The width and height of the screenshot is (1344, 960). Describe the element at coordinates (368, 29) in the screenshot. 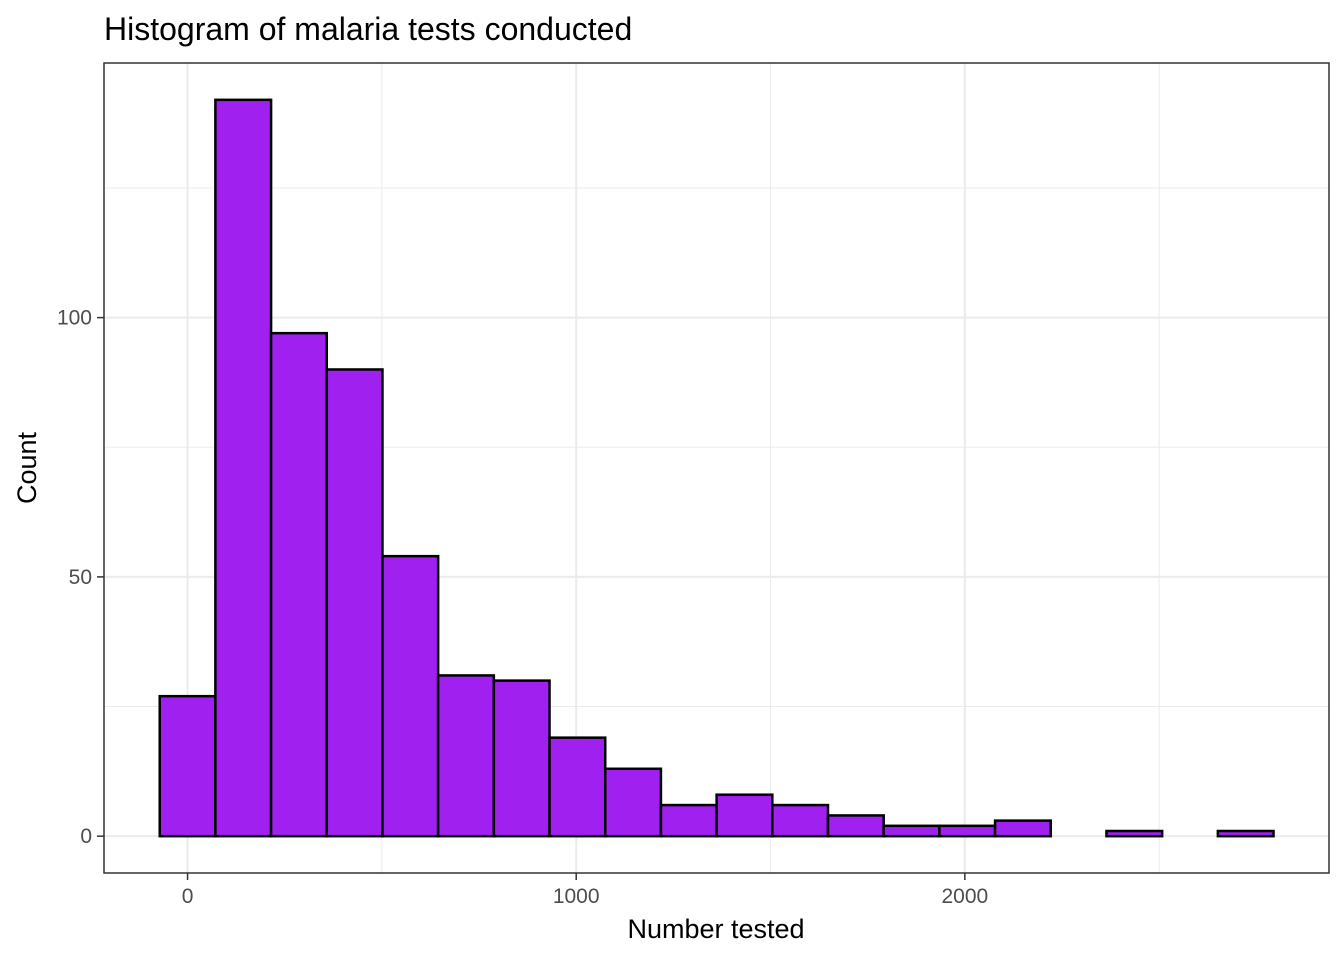

I see `chart-title: Histogram of malaria tests conducted` at that location.